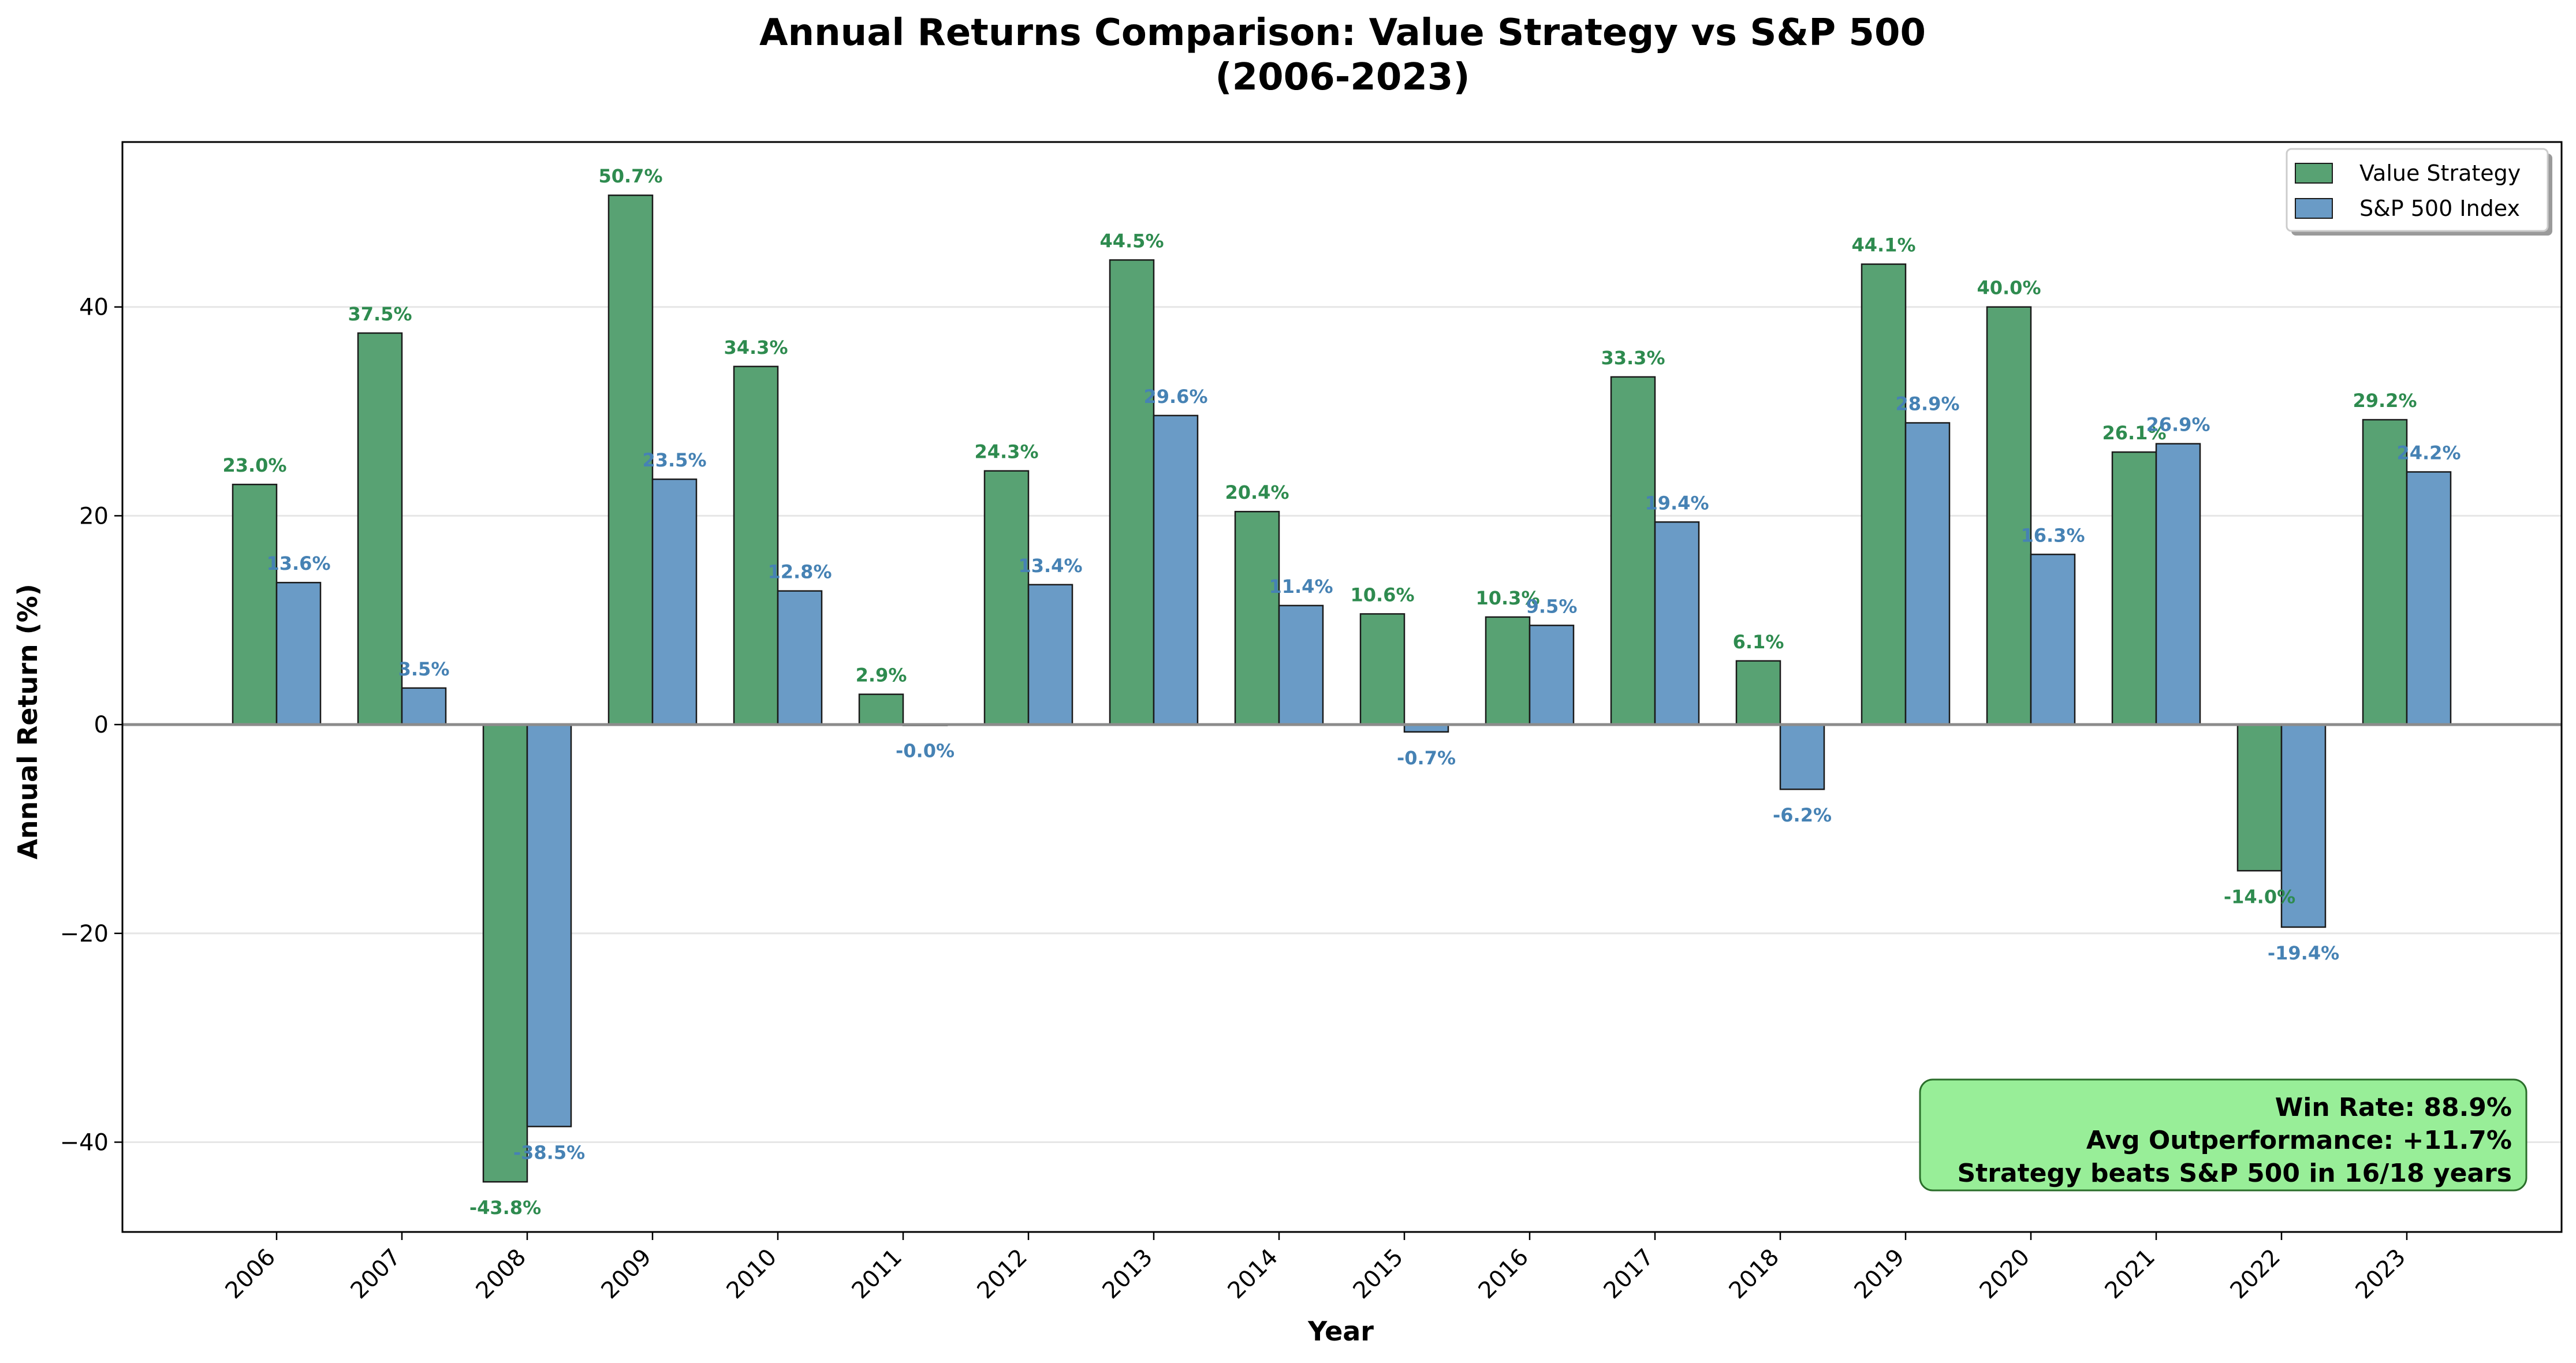  What do you see at coordinates (1131, 241) in the screenshot?
I see `data-label: 44.5%` at bounding box center [1131, 241].